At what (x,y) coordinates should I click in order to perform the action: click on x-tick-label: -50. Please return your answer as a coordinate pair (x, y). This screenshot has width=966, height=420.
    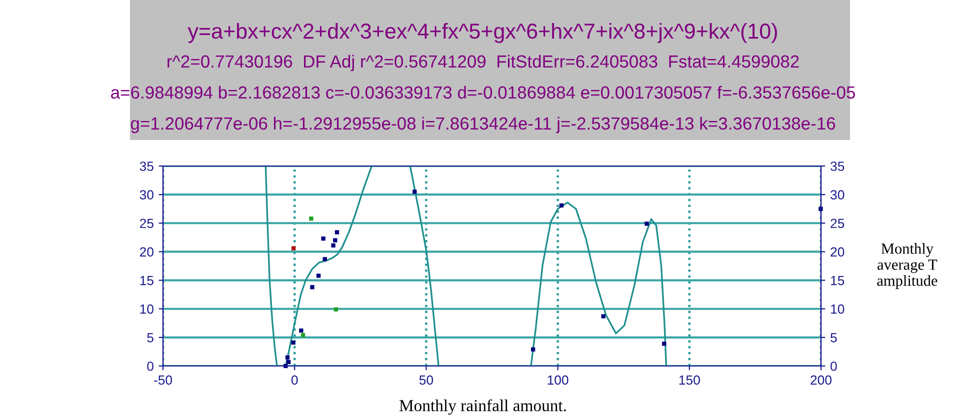
    Looking at the image, I should click on (163, 380).